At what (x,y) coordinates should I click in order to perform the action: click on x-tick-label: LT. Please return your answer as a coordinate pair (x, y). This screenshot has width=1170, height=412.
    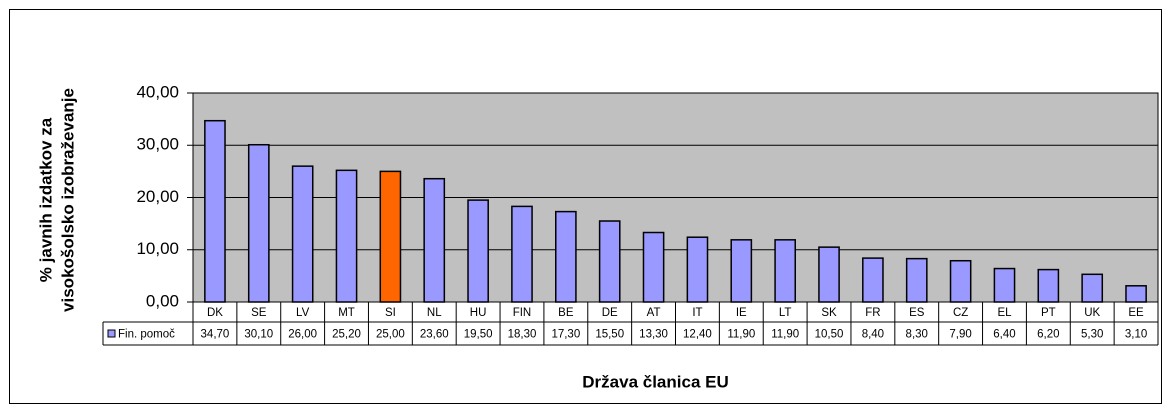
    Looking at the image, I should click on (785, 313).